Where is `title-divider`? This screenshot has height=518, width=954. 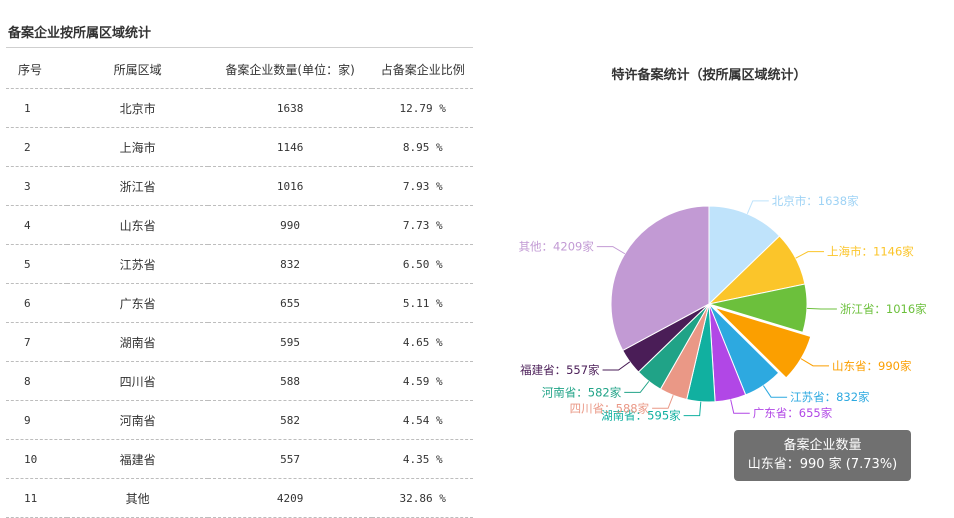
title-divider is located at coordinates (239, 47).